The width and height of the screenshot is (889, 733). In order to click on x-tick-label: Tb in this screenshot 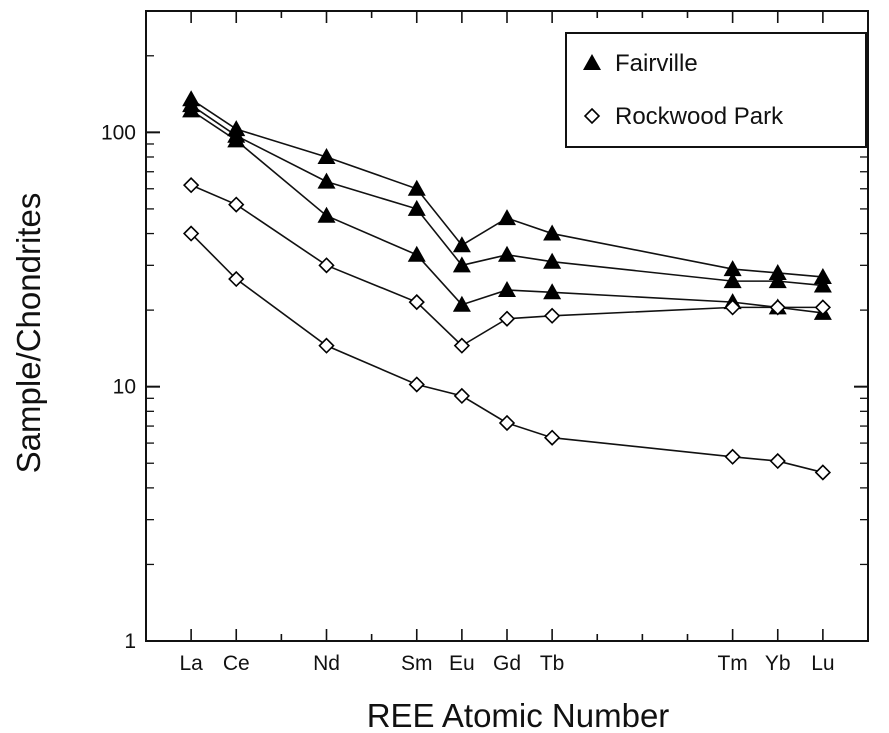, I will do `click(552, 663)`.